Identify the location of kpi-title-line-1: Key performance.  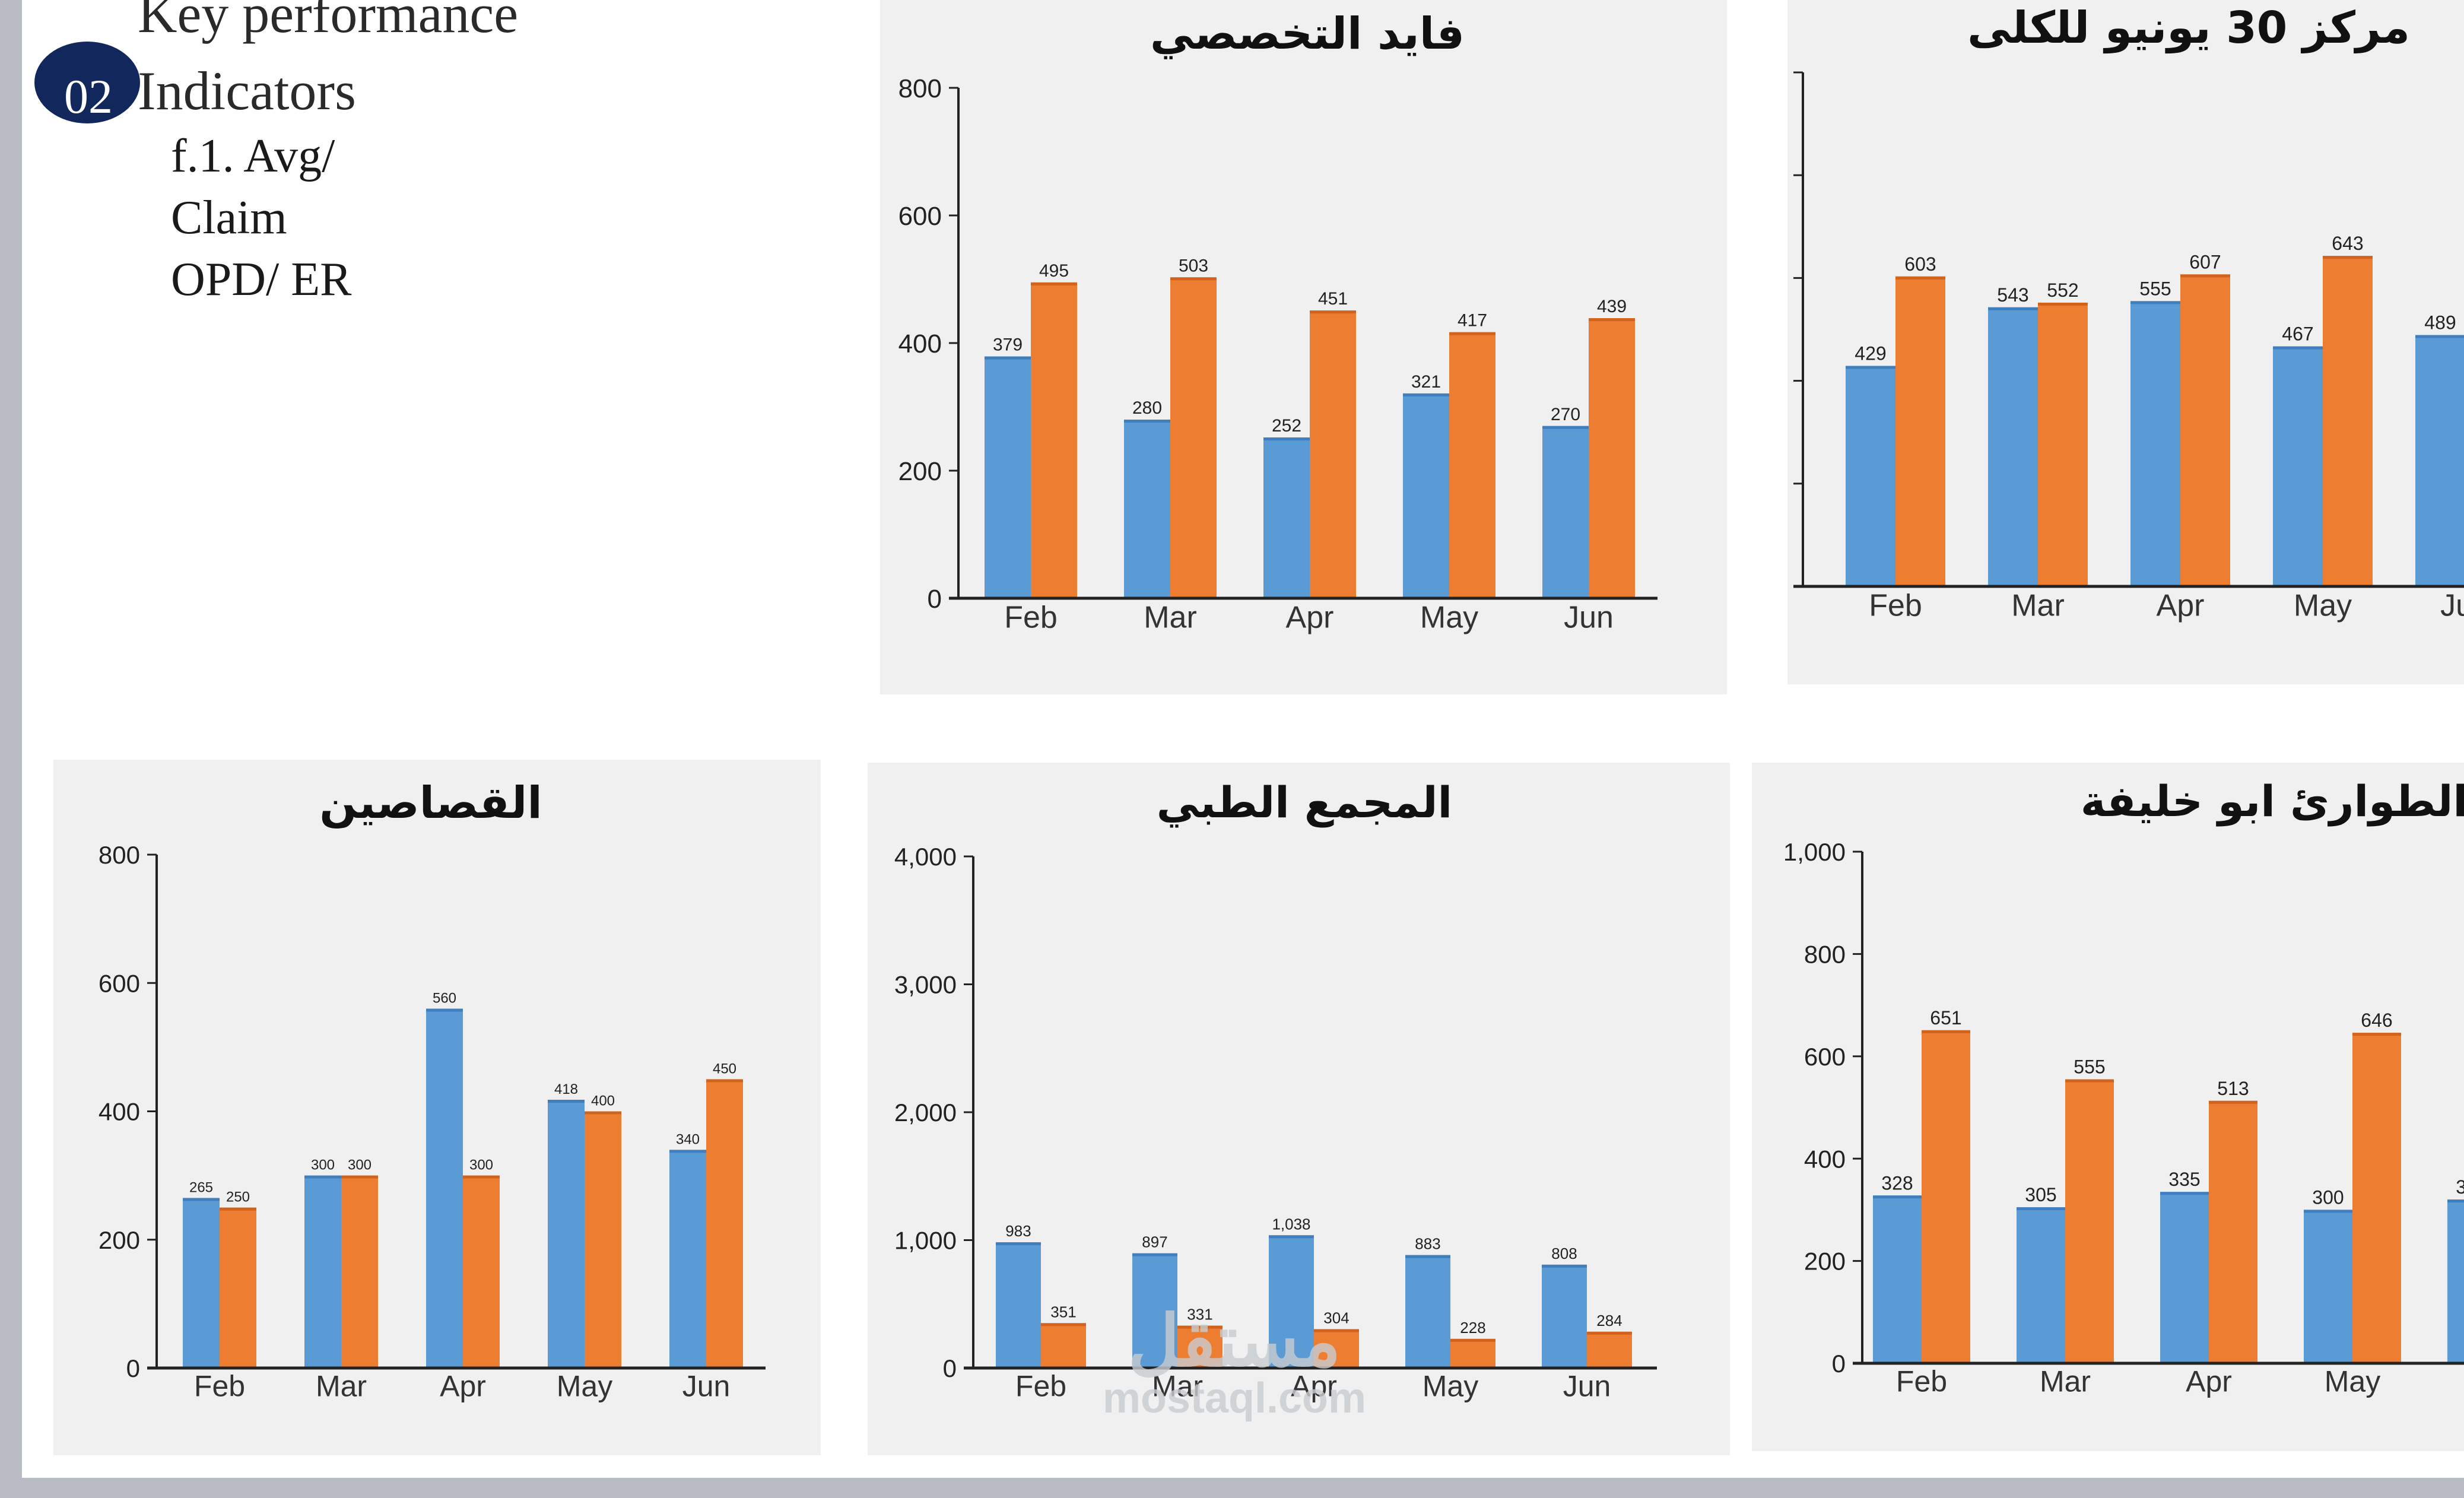
(328, 22).